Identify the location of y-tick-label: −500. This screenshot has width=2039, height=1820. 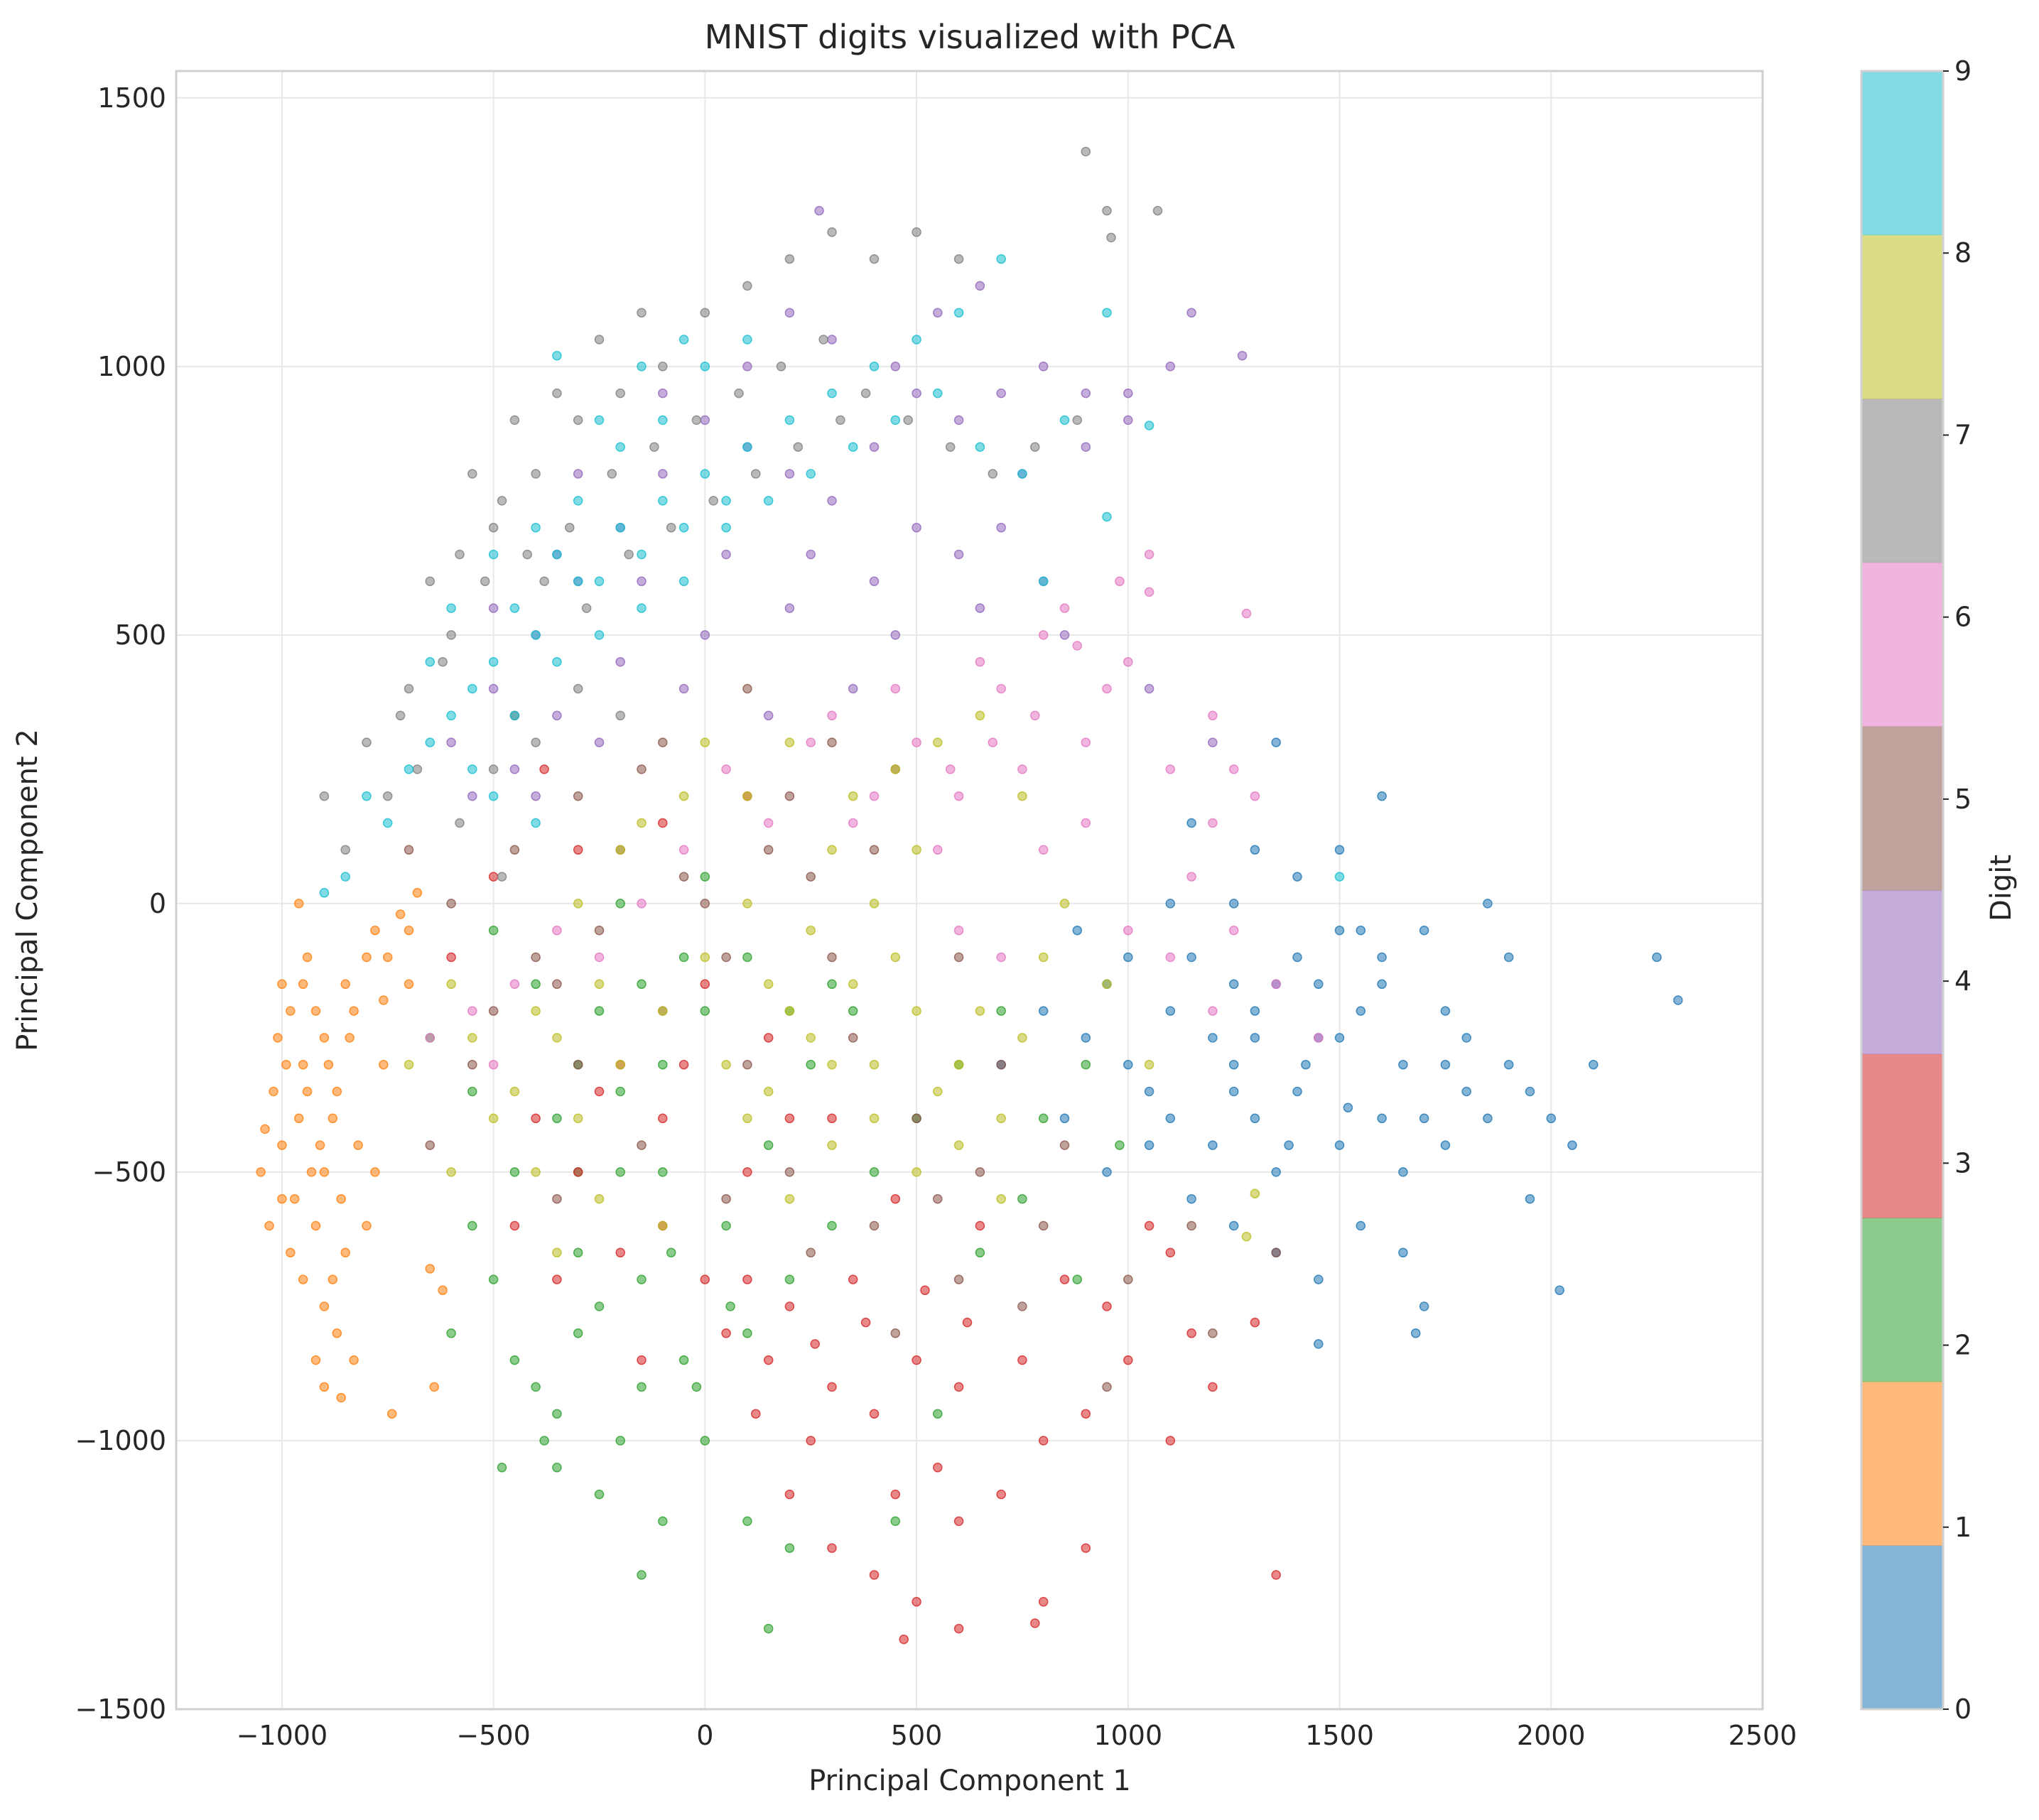
(129, 1173).